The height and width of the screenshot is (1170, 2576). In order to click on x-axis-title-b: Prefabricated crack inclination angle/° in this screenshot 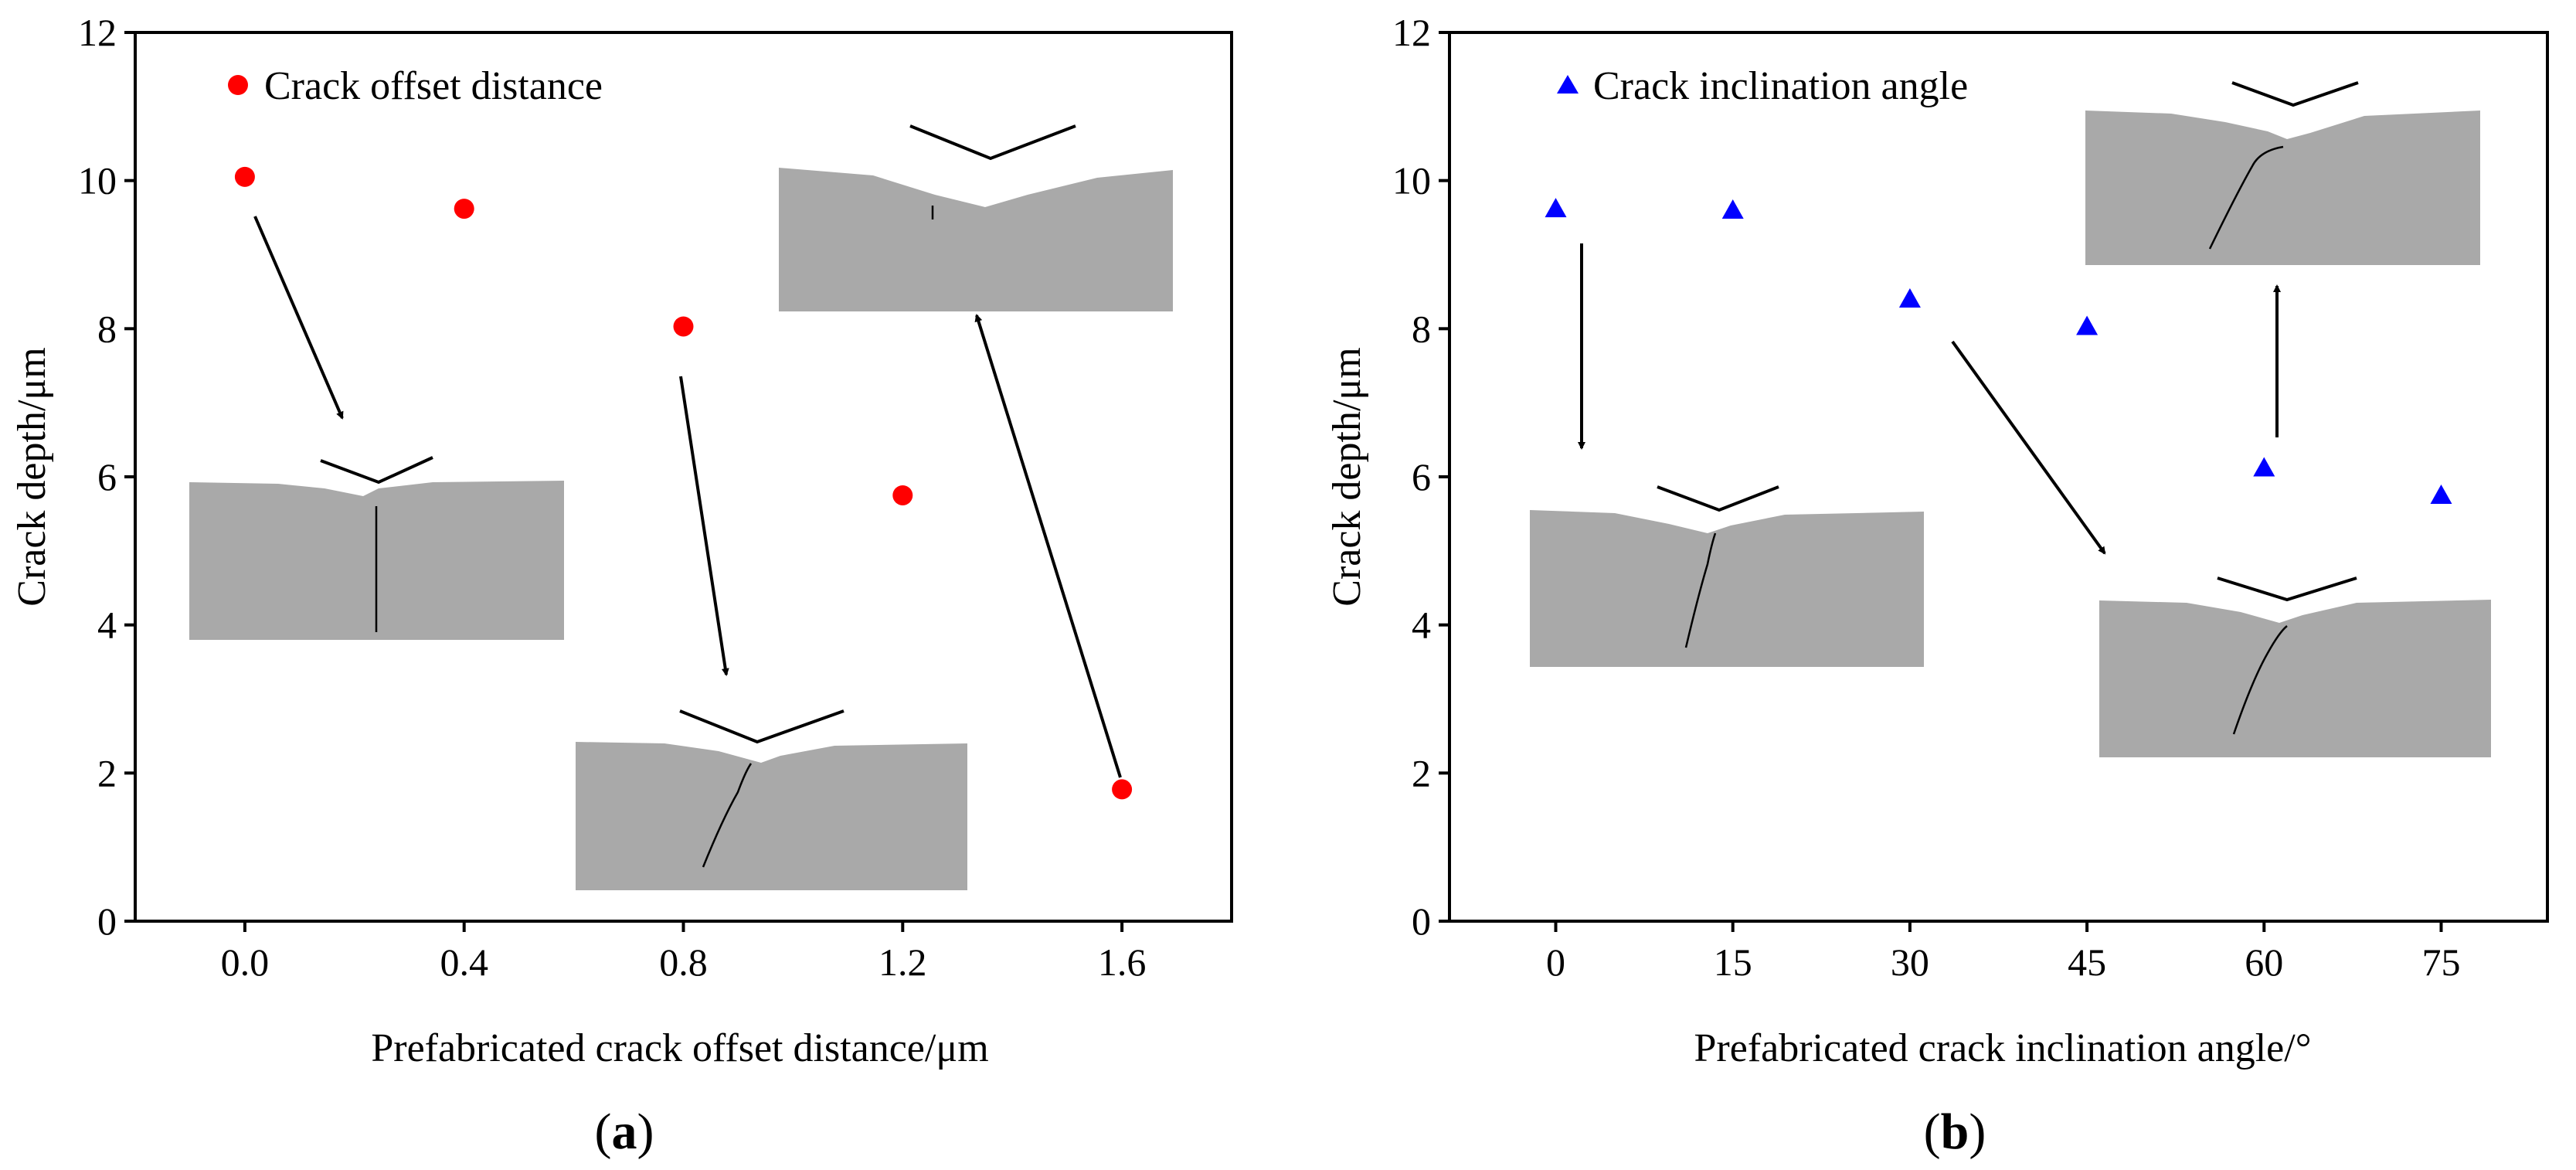, I will do `click(2003, 1048)`.